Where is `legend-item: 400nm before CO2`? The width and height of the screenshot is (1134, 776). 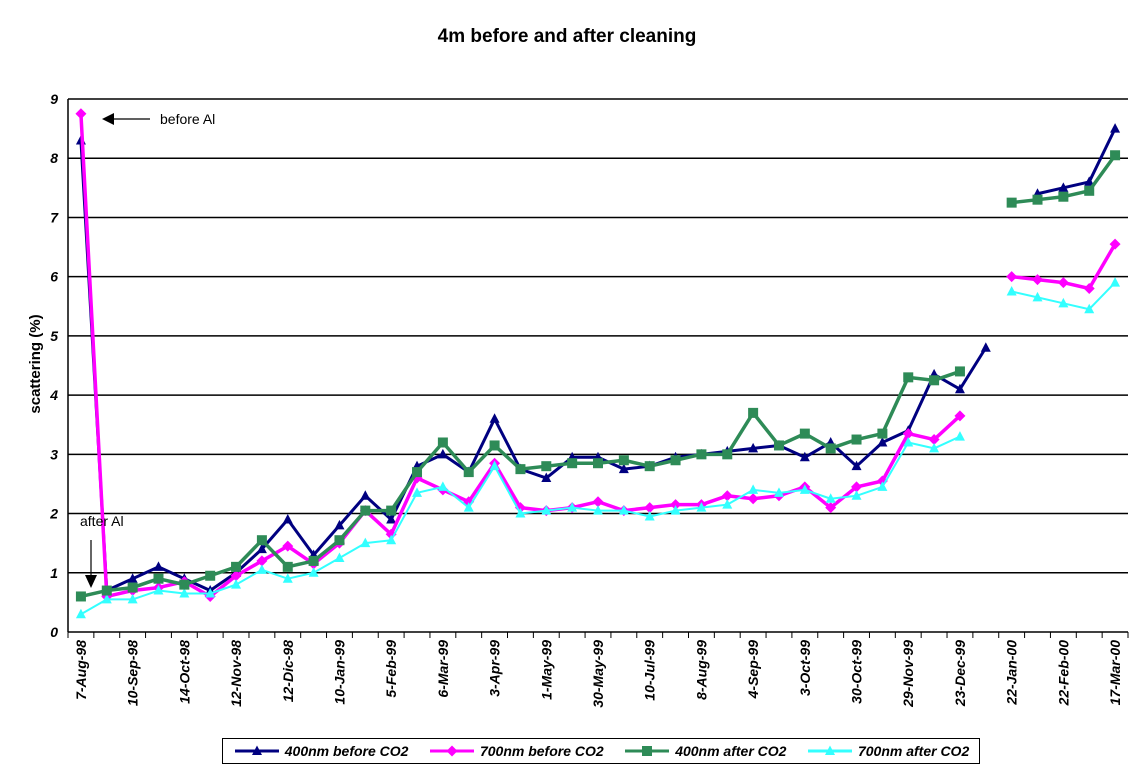
legend-item: 400nm before CO2 is located at coordinates (320, 751).